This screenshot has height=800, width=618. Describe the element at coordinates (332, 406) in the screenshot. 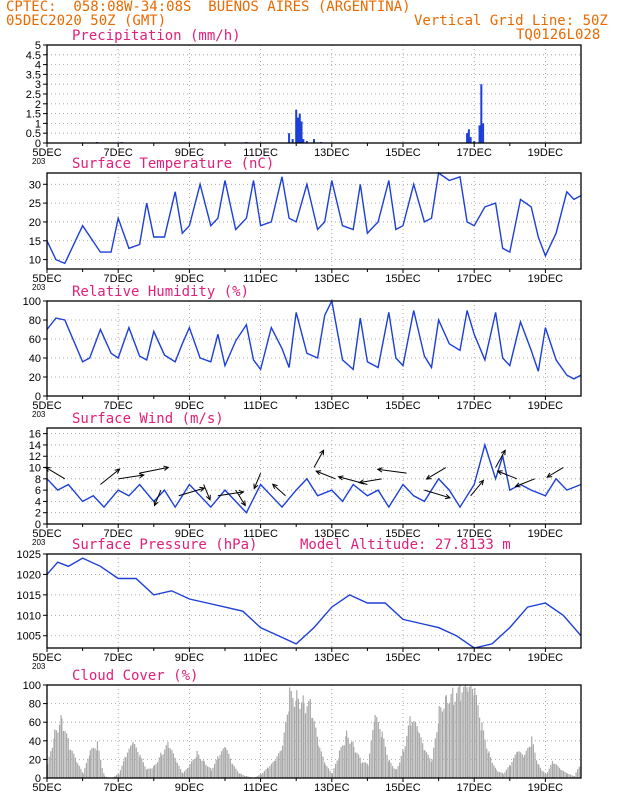

I see `x-tick-label: 13DEC` at that location.